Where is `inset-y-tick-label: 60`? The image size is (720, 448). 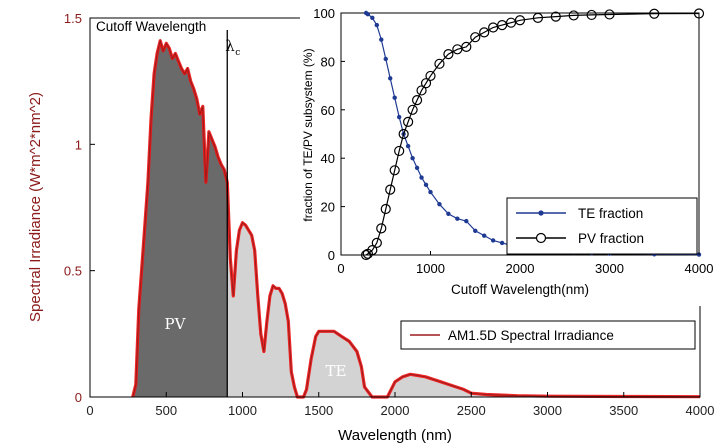 inset-y-tick-label: 60 is located at coordinates (328, 110).